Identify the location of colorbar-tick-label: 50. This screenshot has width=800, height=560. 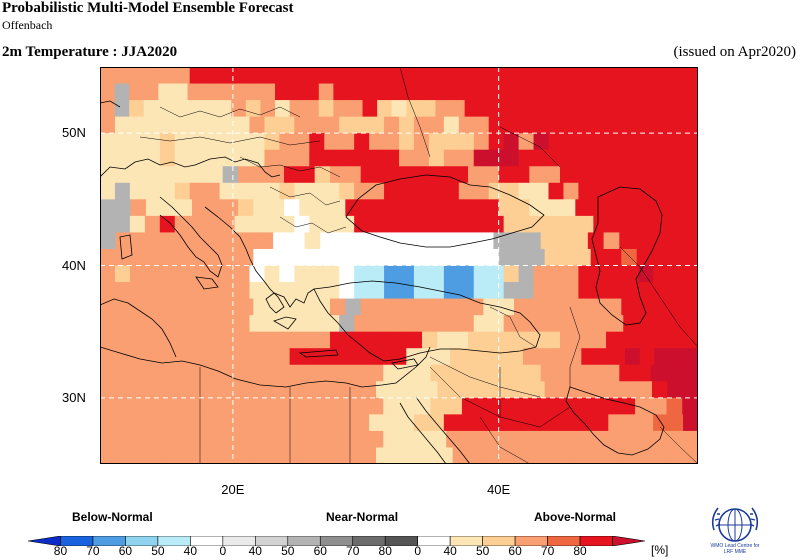
(288, 551).